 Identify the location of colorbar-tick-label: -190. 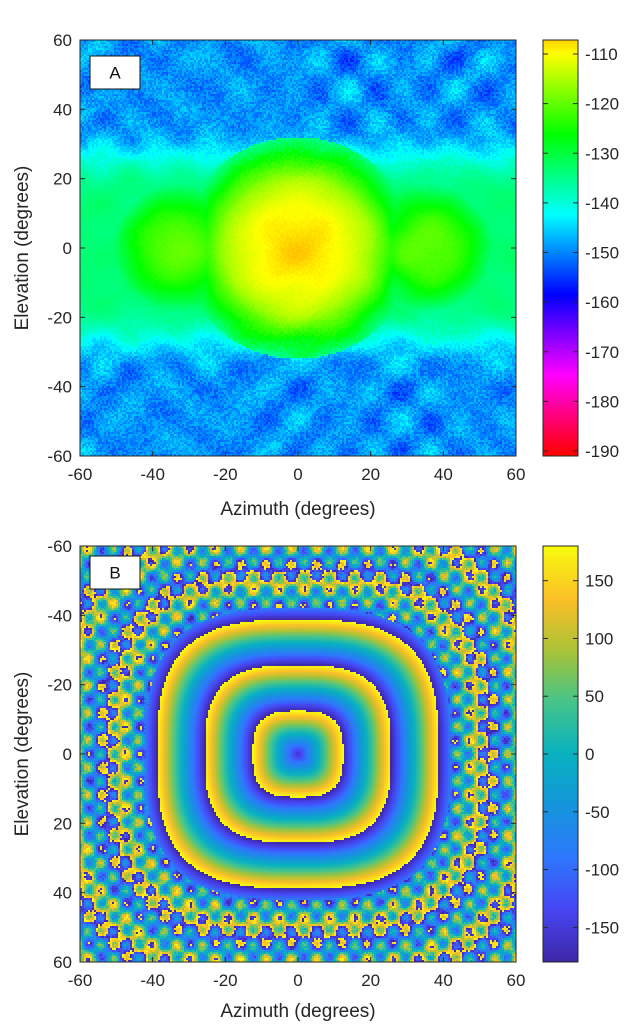
(602, 451).